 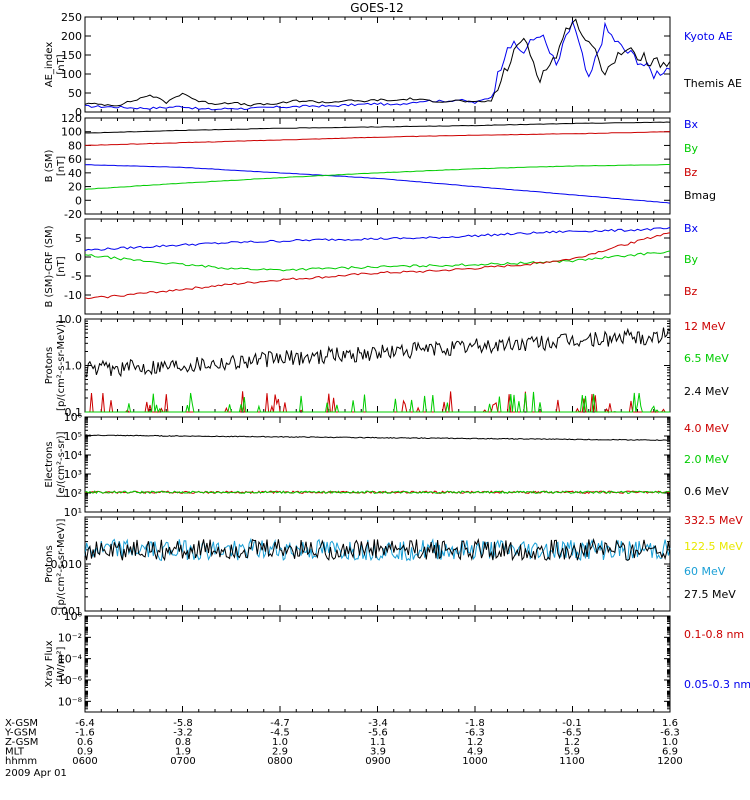 What do you see at coordinates (669, 761) in the screenshot?
I see `x-row-value: 1200` at bounding box center [669, 761].